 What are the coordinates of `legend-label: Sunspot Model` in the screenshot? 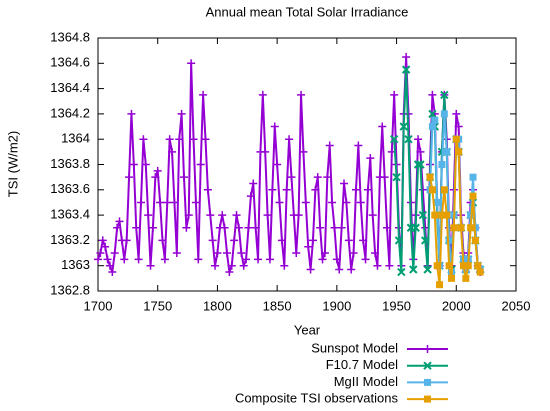 It's located at (354, 347).